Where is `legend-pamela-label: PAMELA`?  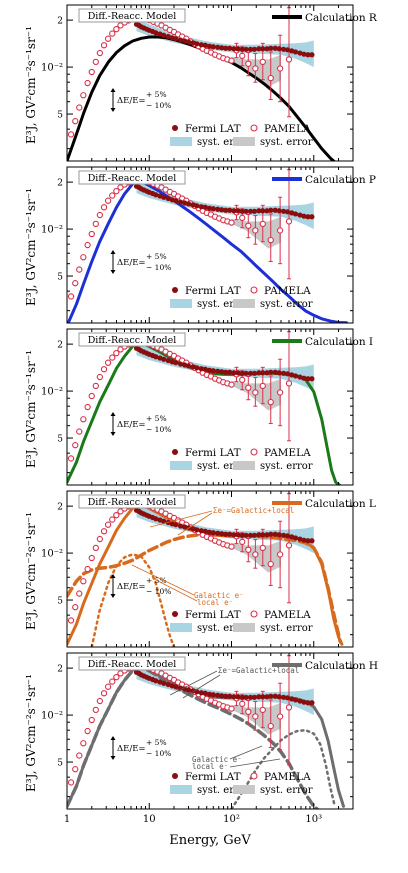
legend-pamela-label: PAMELA is located at coordinates (287, 129).